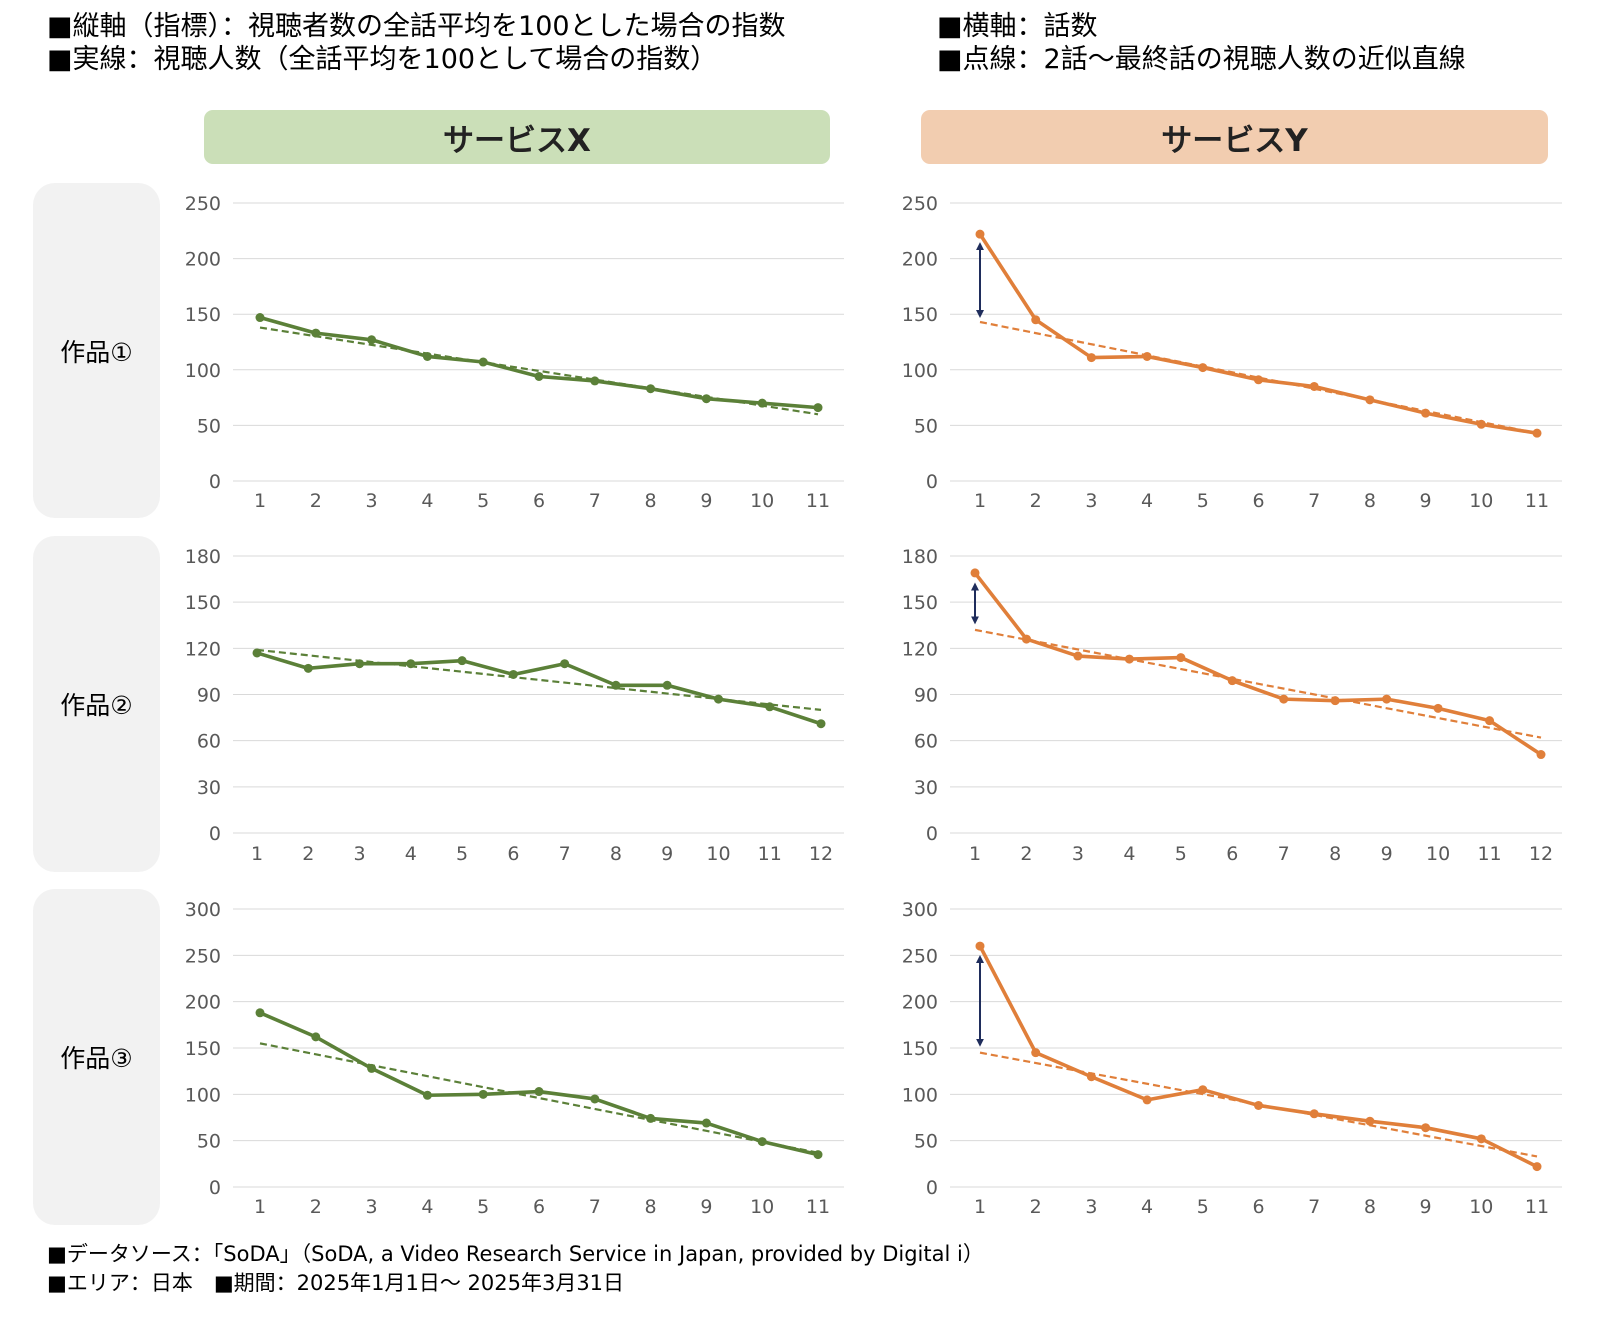  Describe the element at coordinates (926, 696) in the screenshot. I see `y2-y-tick-90: 90` at that location.